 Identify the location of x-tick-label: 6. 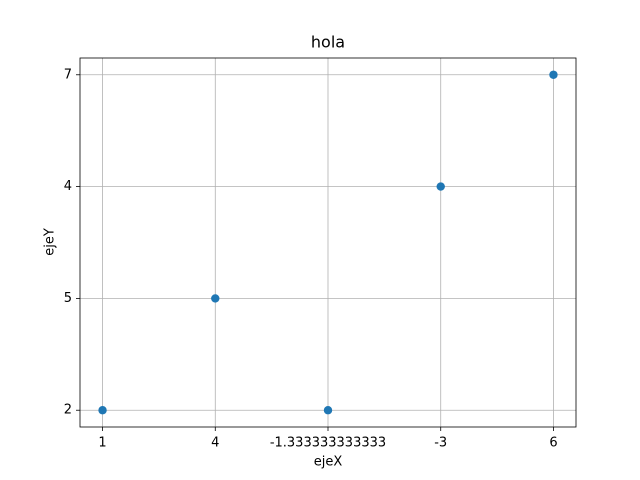
(553, 443).